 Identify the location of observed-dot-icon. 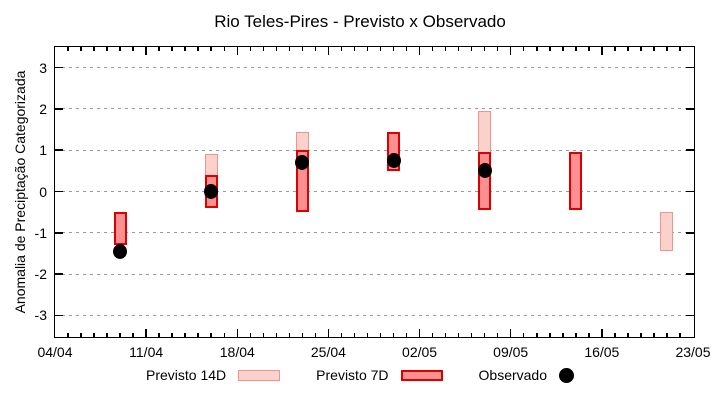
(566, 375).